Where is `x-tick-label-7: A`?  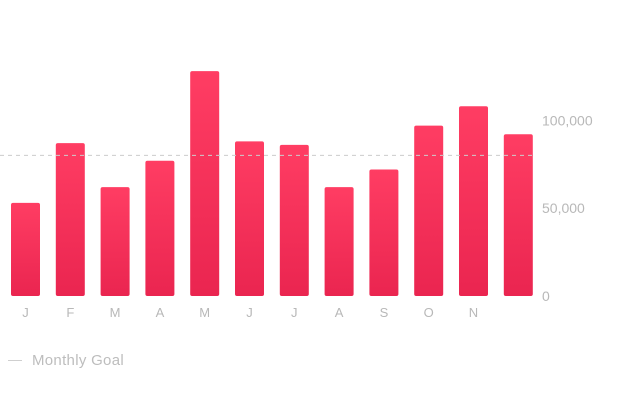 x-tick-label-7: A is located at coordinates (339, 312).